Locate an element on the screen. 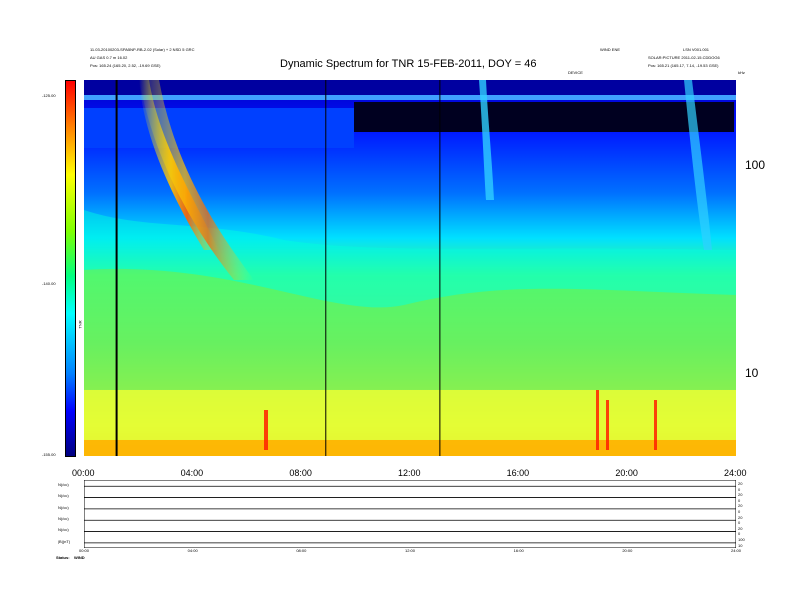 The image size is (792, 612). lower-x-tick-label: 12:00 is located at coordinates (410, 550).